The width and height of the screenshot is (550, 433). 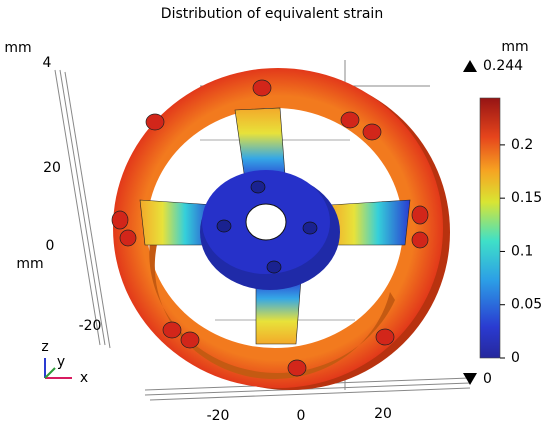 What do you see at coordinates (487, 379) in the screenshot?
I see `colorbar-min: 0` at bounding box center [487, 379].